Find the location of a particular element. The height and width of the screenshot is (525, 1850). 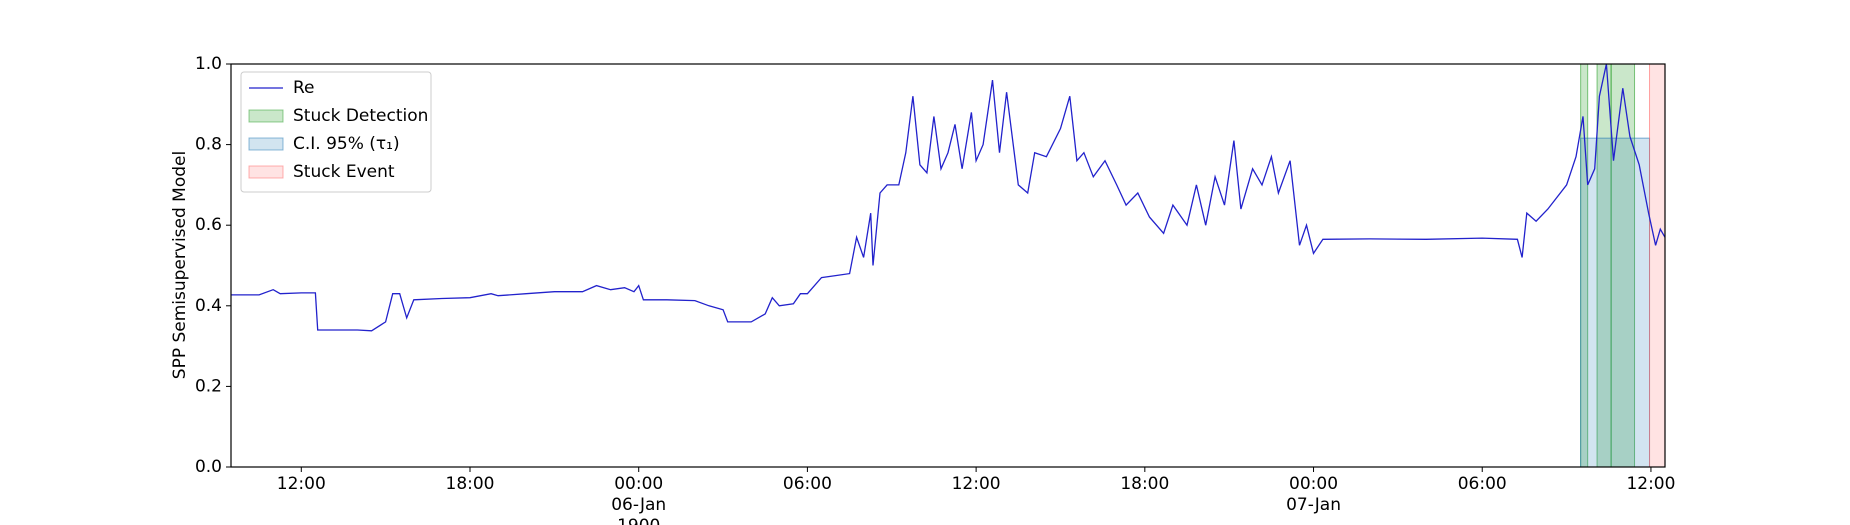

legend-box is located at coordinates (336, 132).